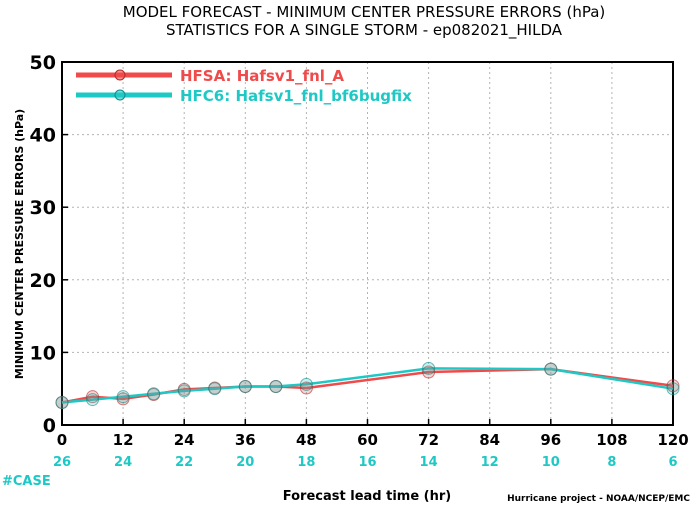 The image size is (700, 506). Describe the element at coordinates (43, 63) in the screenshot. I see `y-tick-label: 50` at that location.